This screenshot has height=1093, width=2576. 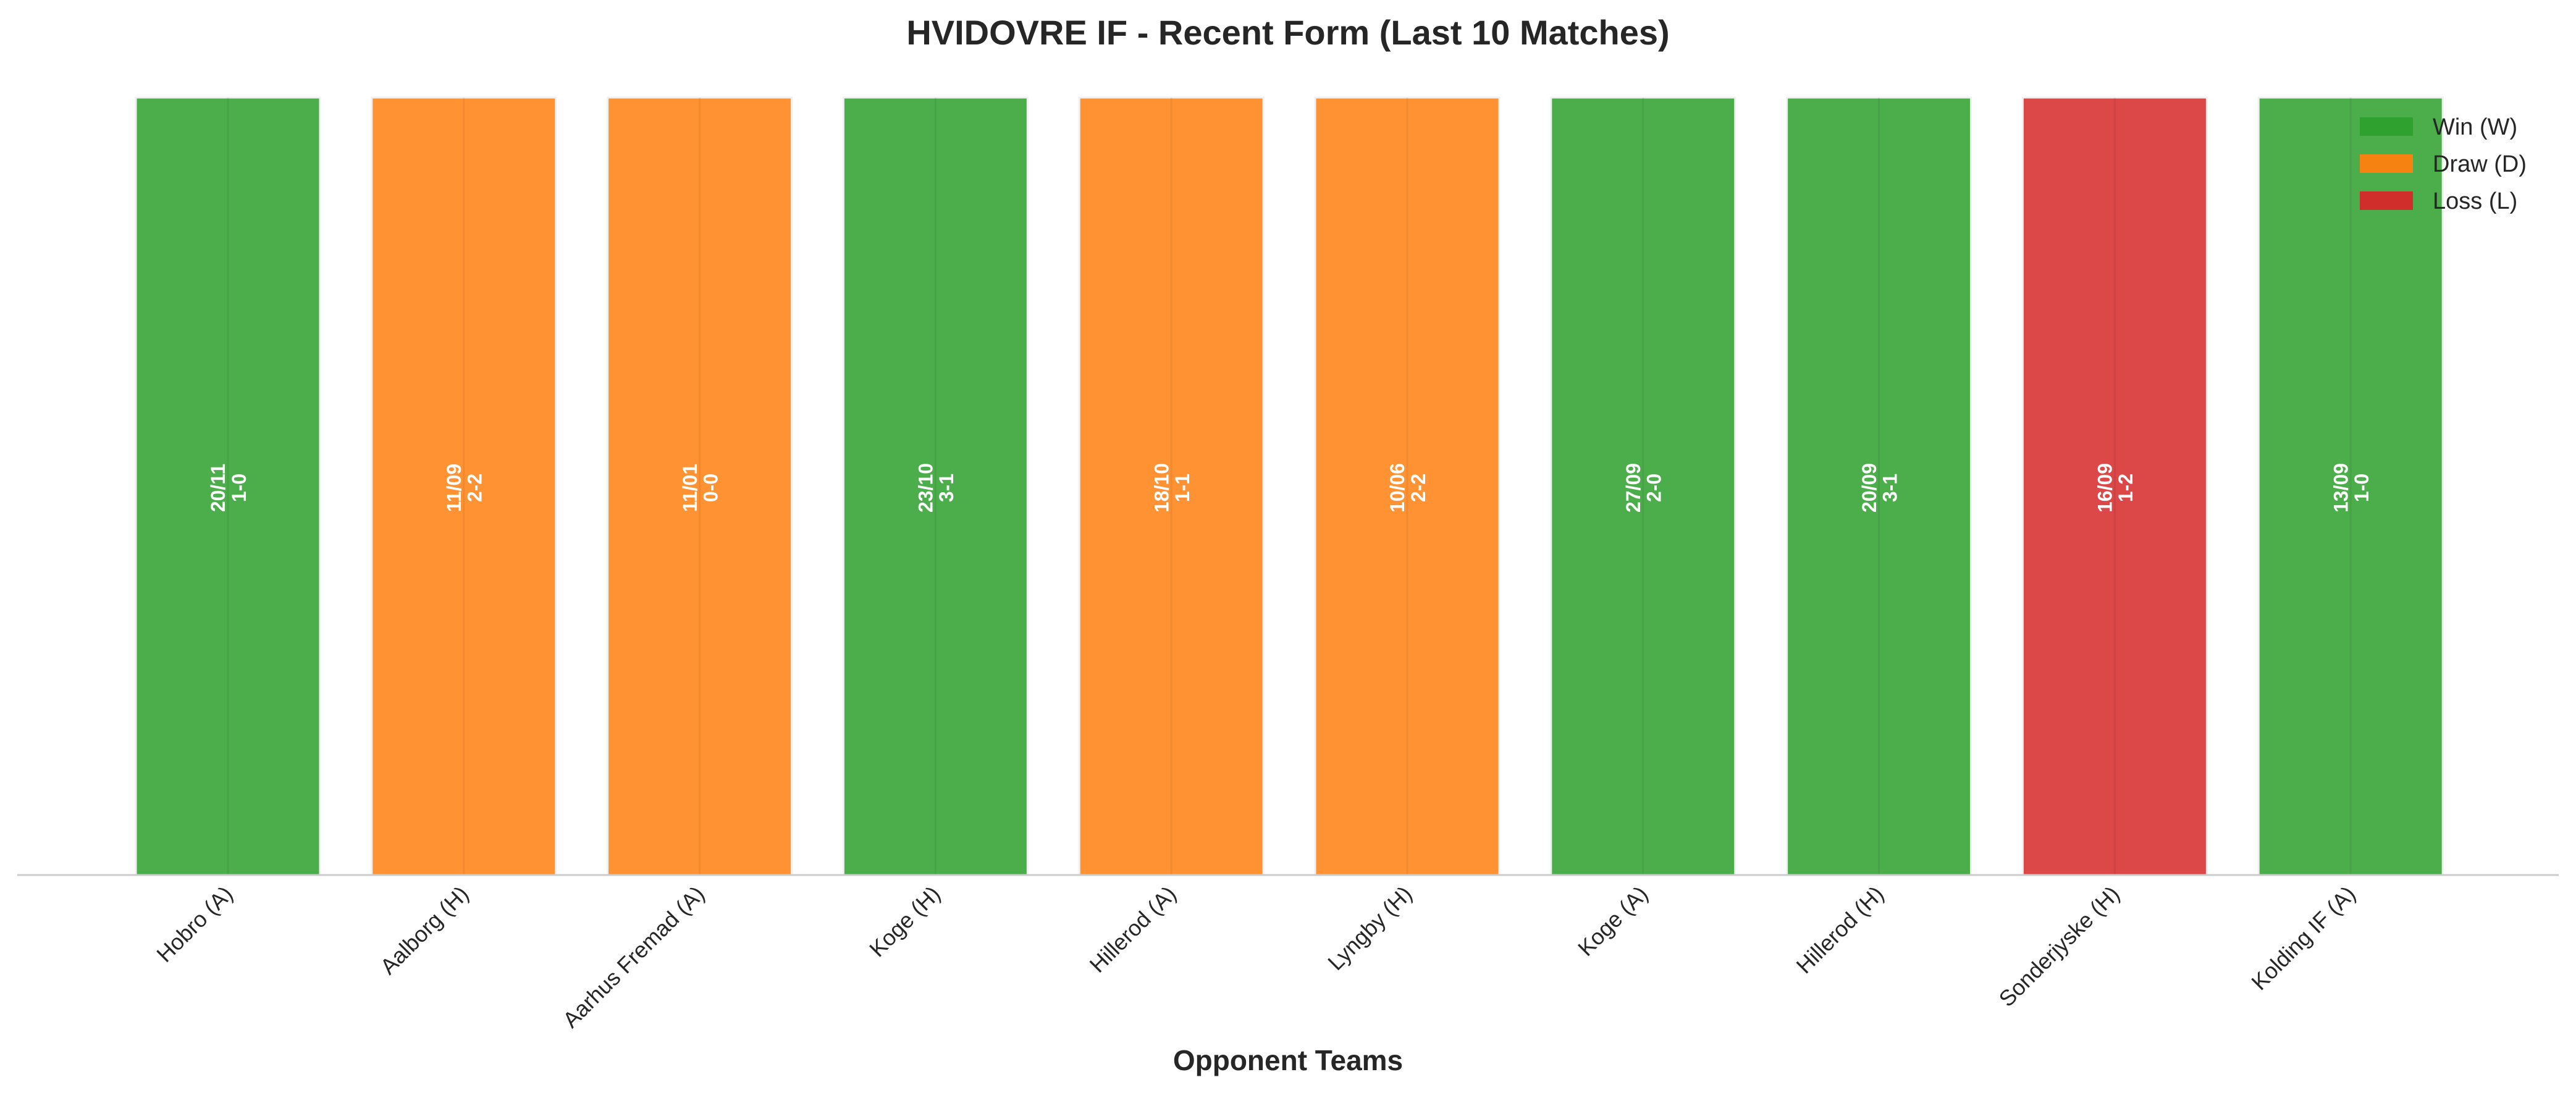 What do you see at coordinates (633, 956) in the screenshot?
I see `x-tick-label-3: Aarhus Fremad (A)` at bounding box center [633, 956].